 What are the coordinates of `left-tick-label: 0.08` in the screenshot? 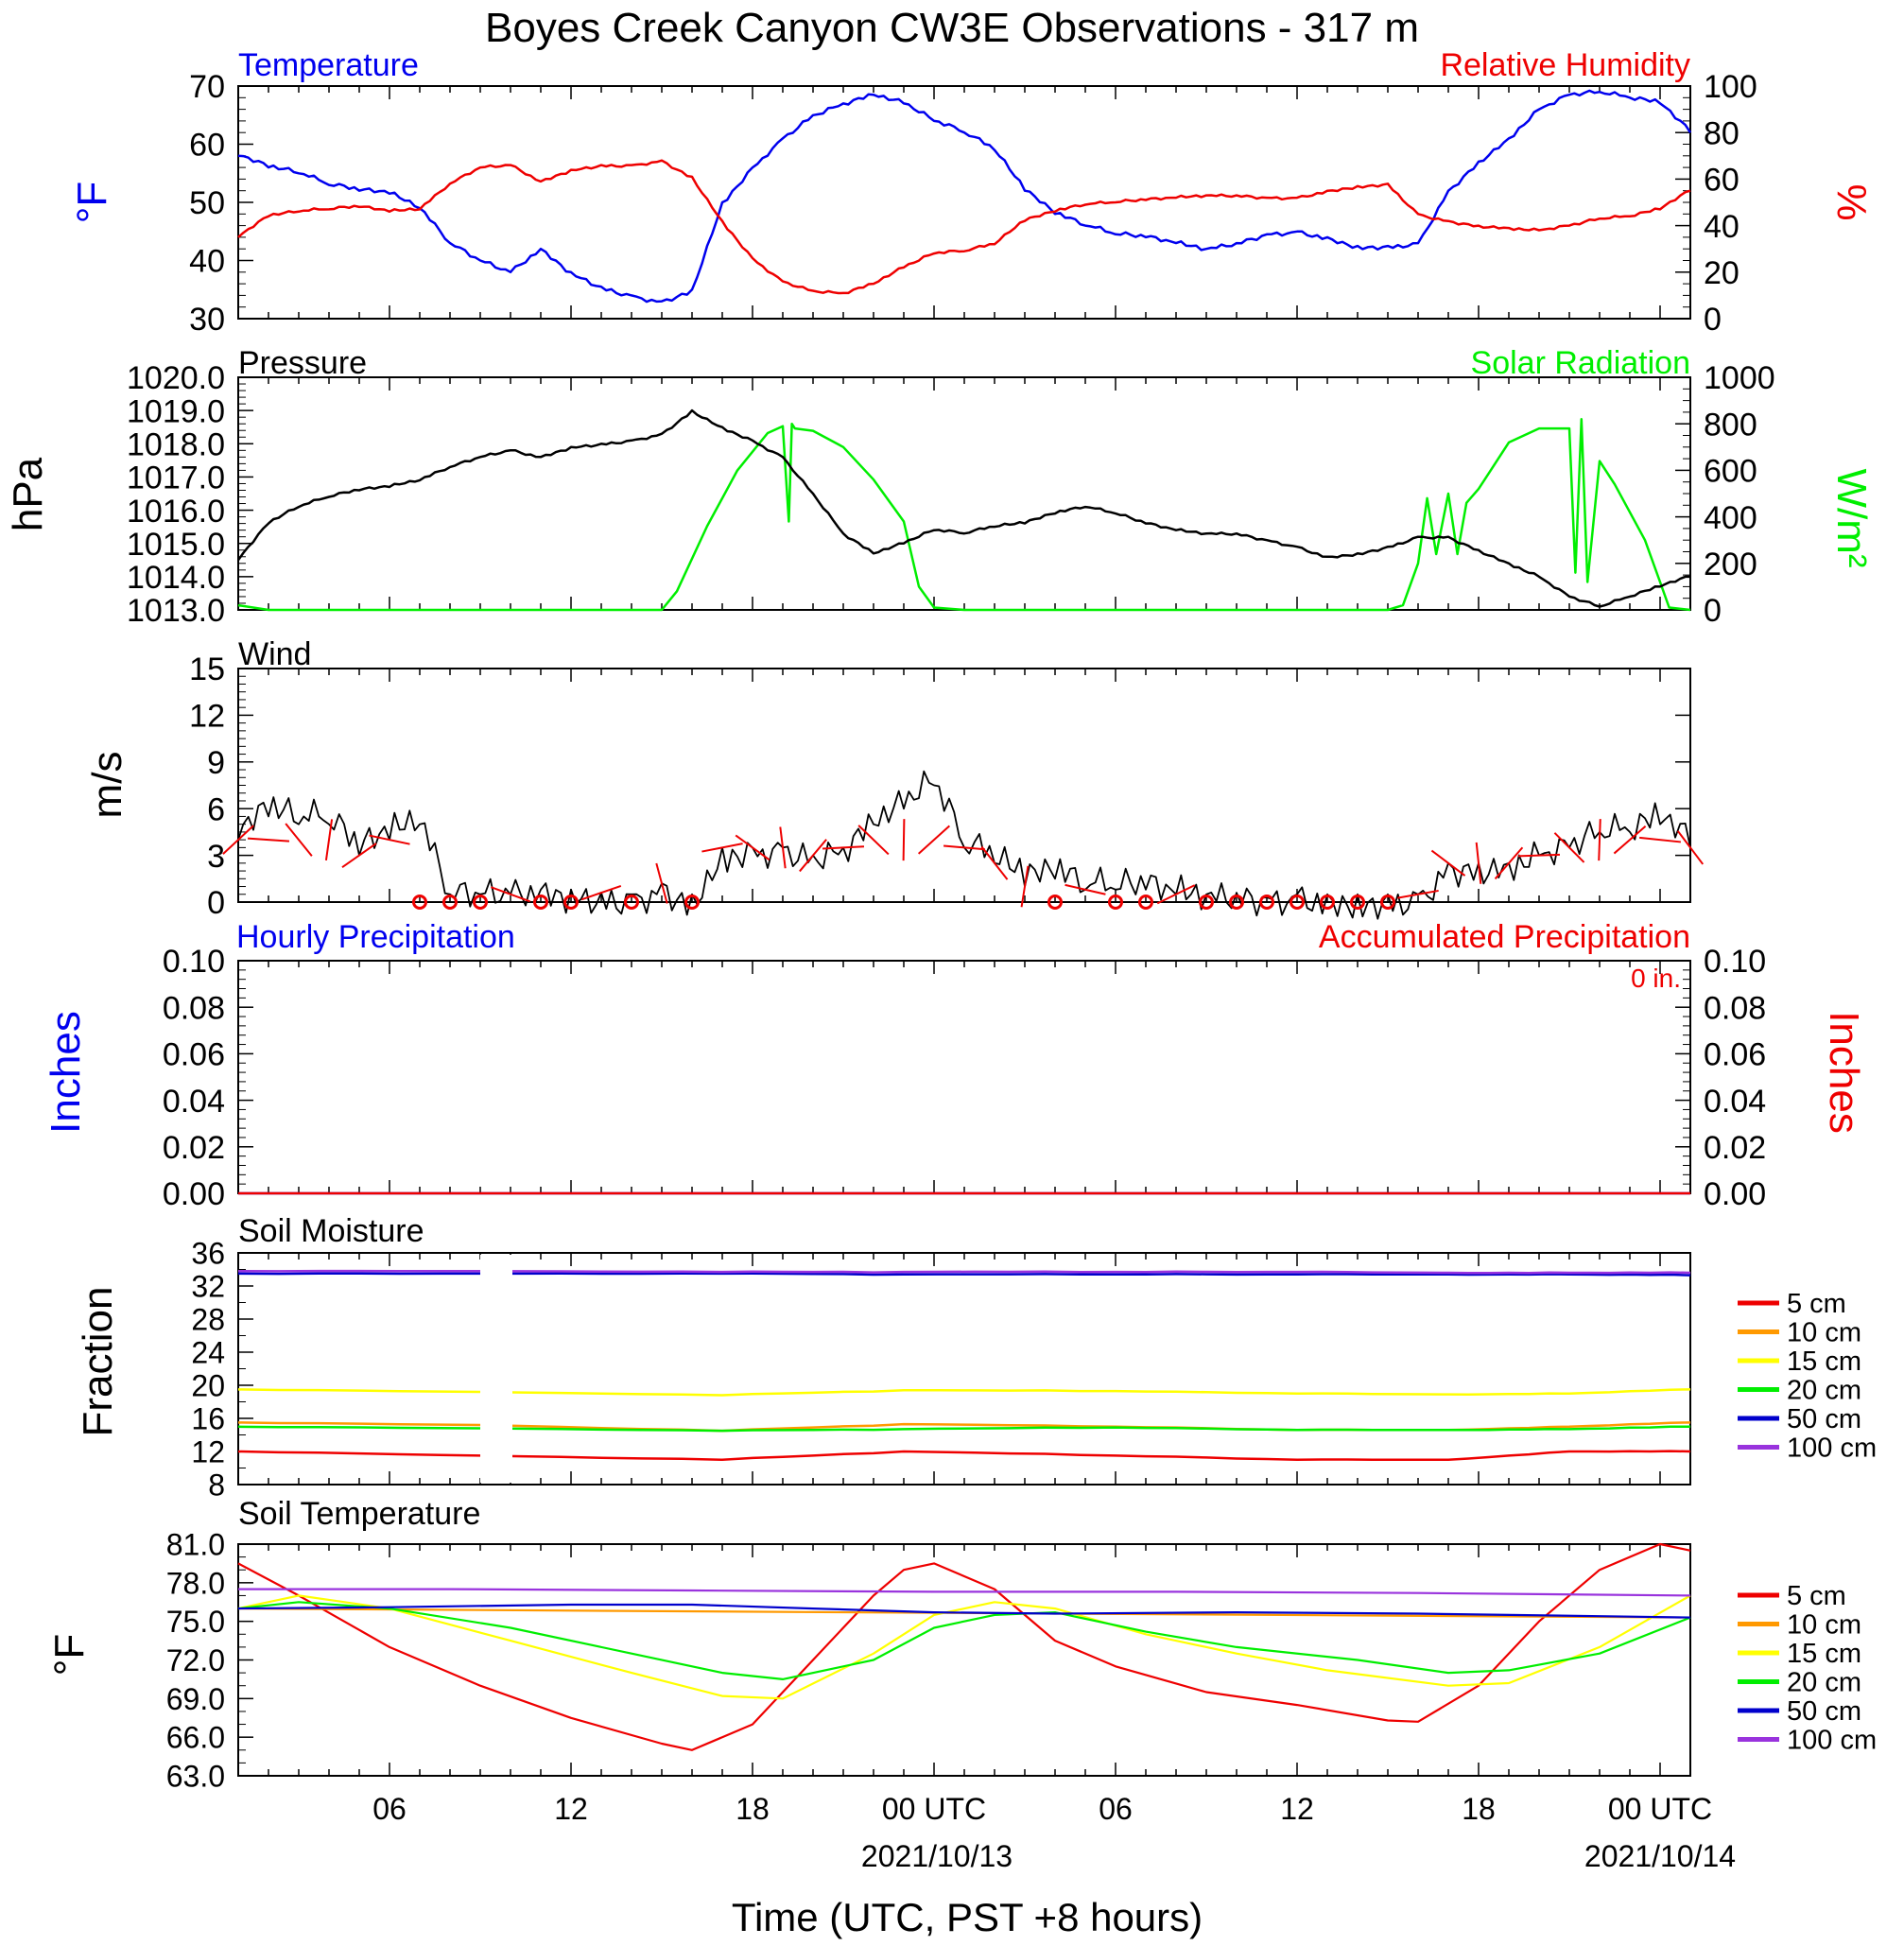 It's located at (194, 1008).